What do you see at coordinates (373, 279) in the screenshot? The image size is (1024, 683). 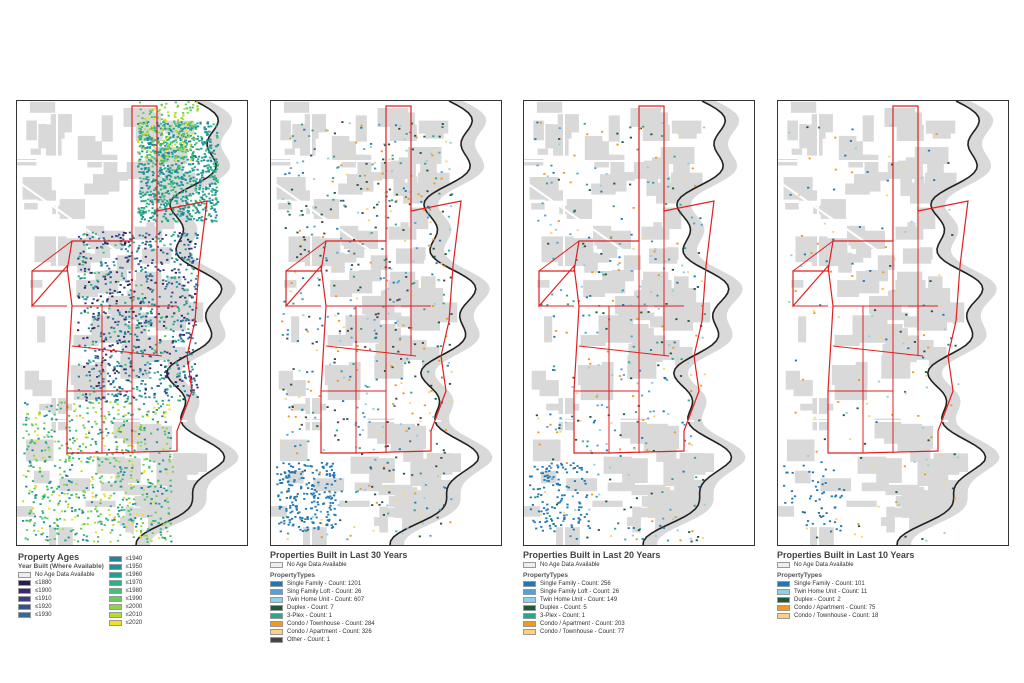 I see `district-boundary` at bounding box center [373, 279].